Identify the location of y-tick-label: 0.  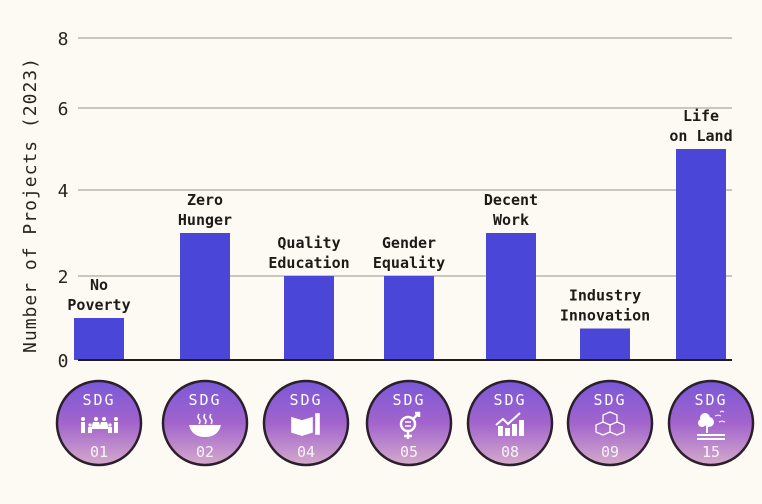
(63, 361).